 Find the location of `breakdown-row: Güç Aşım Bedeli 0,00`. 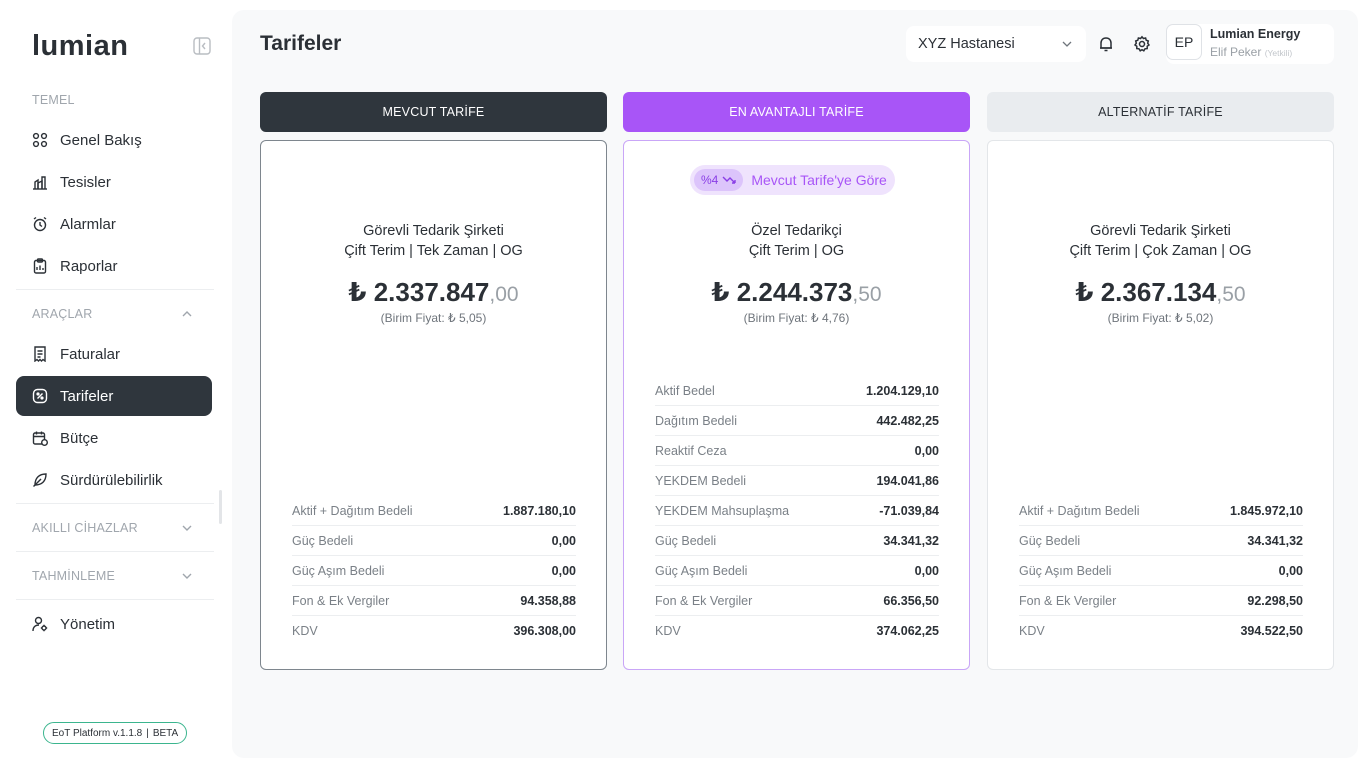

breakdown-row: Güç Aşım Bedeli 0,00 is located at coordinates (797, 571).